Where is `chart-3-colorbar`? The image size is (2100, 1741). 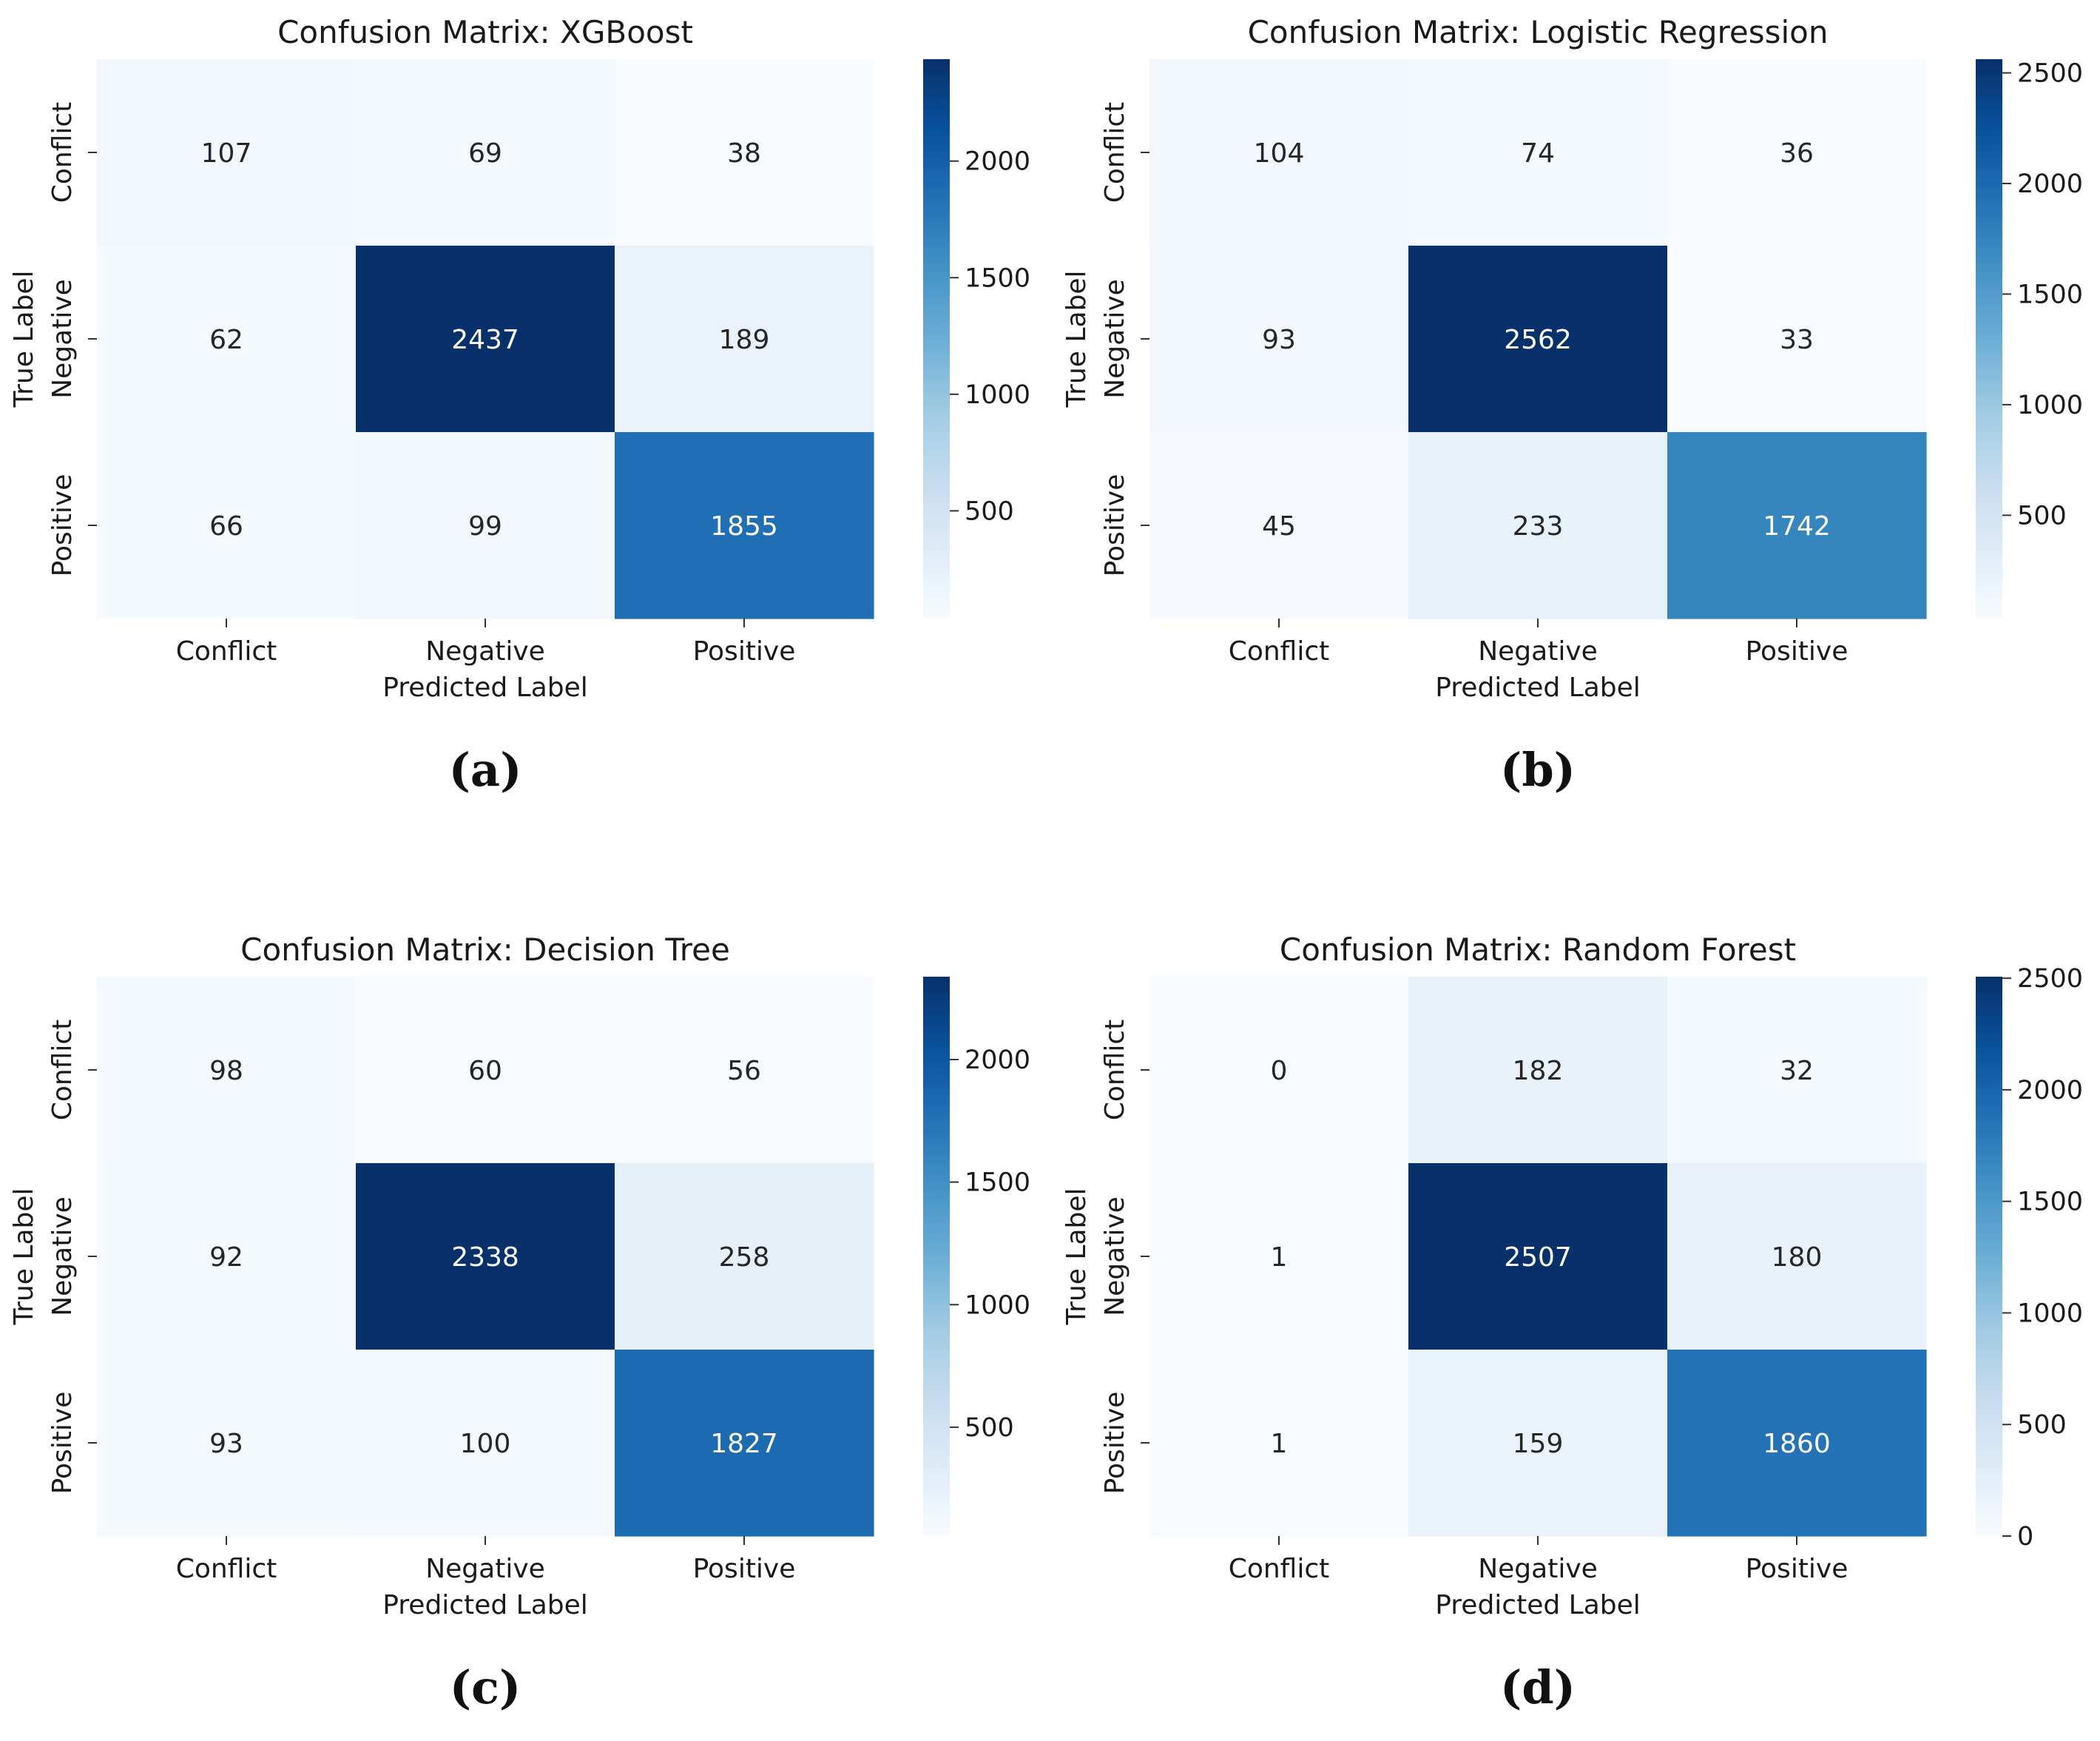 chart-3-colorbar is located at coordinates (936, 1256).